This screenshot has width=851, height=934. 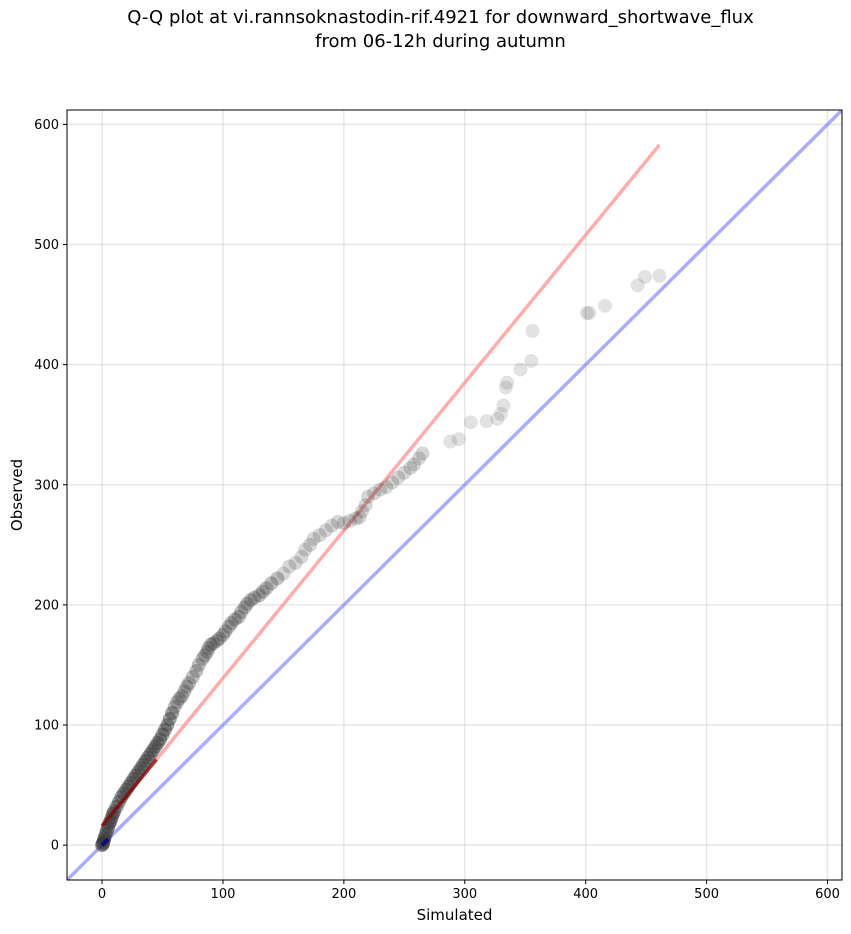 I want to click on chart-title-line-2: from 06-12h during autumn, so click(x=440, y=41).